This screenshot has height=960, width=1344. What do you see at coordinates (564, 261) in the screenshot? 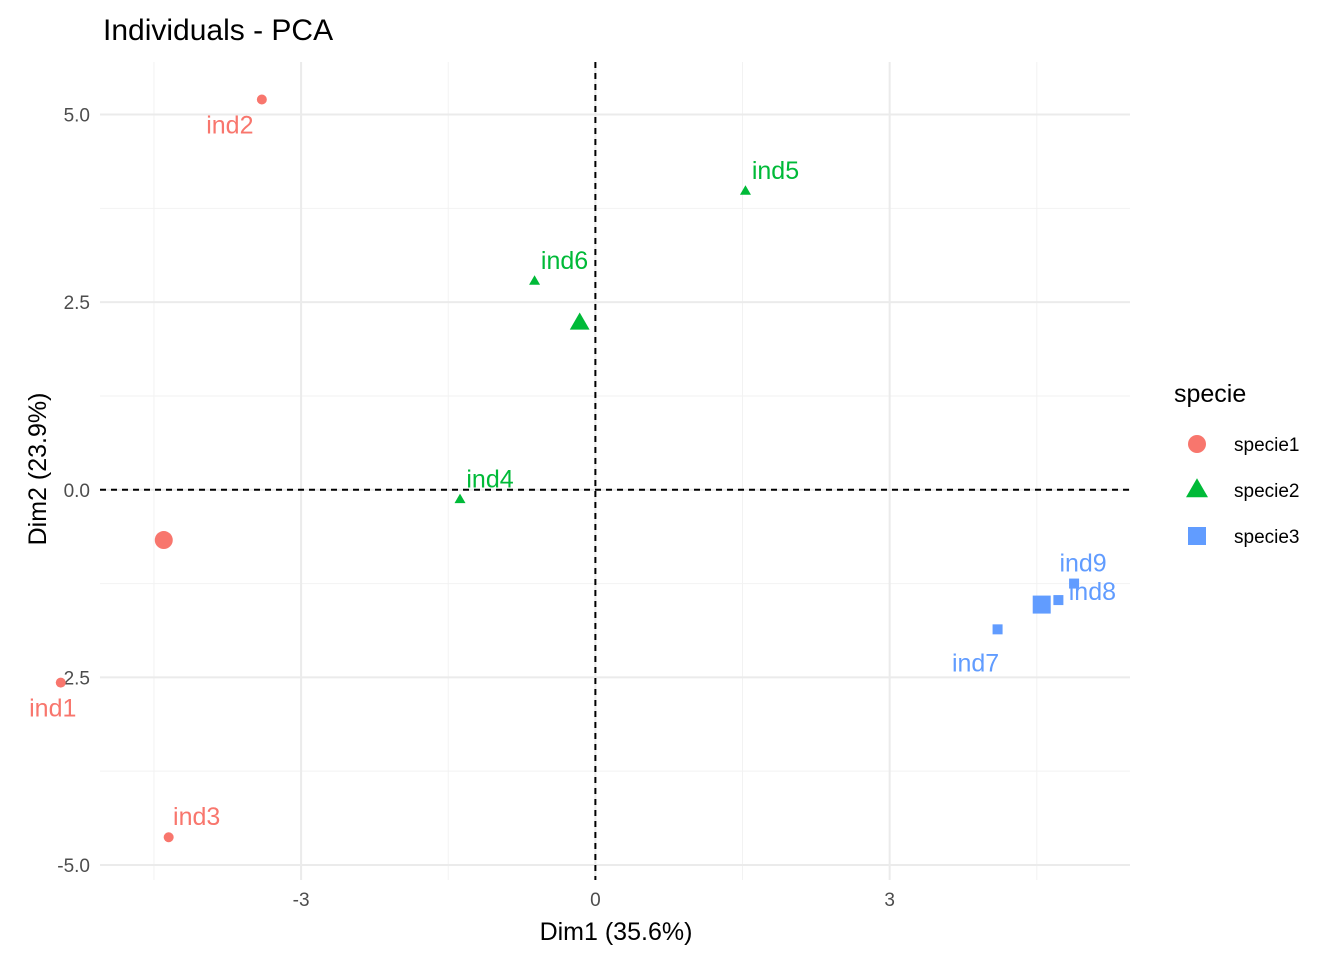
I see `label-ind6: ind6` at bounding box center [564, 261].